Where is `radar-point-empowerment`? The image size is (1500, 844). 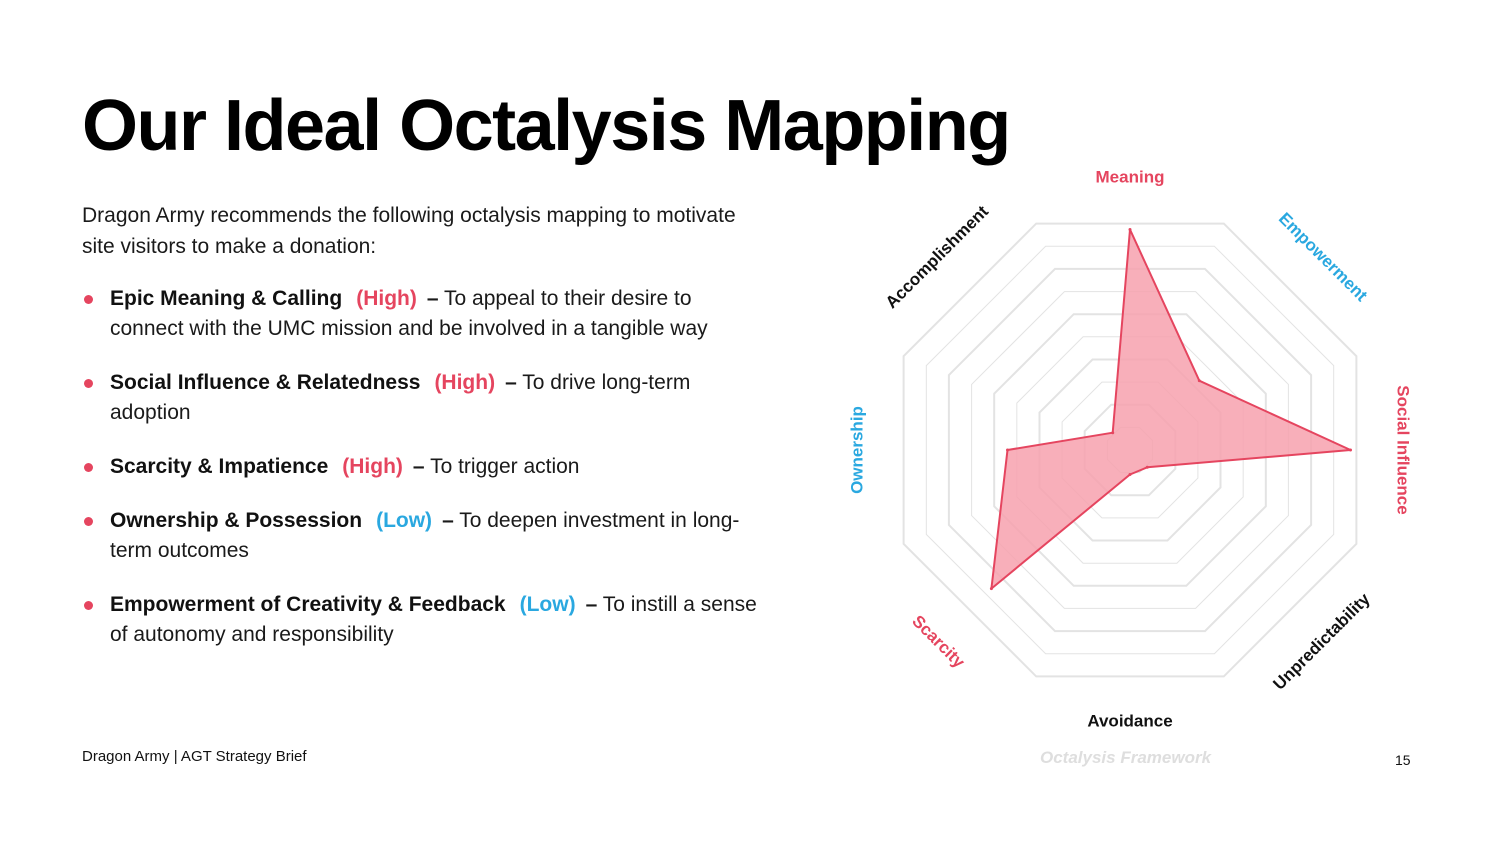
radar-point-empowerment is located at coordinates (1199, 381).